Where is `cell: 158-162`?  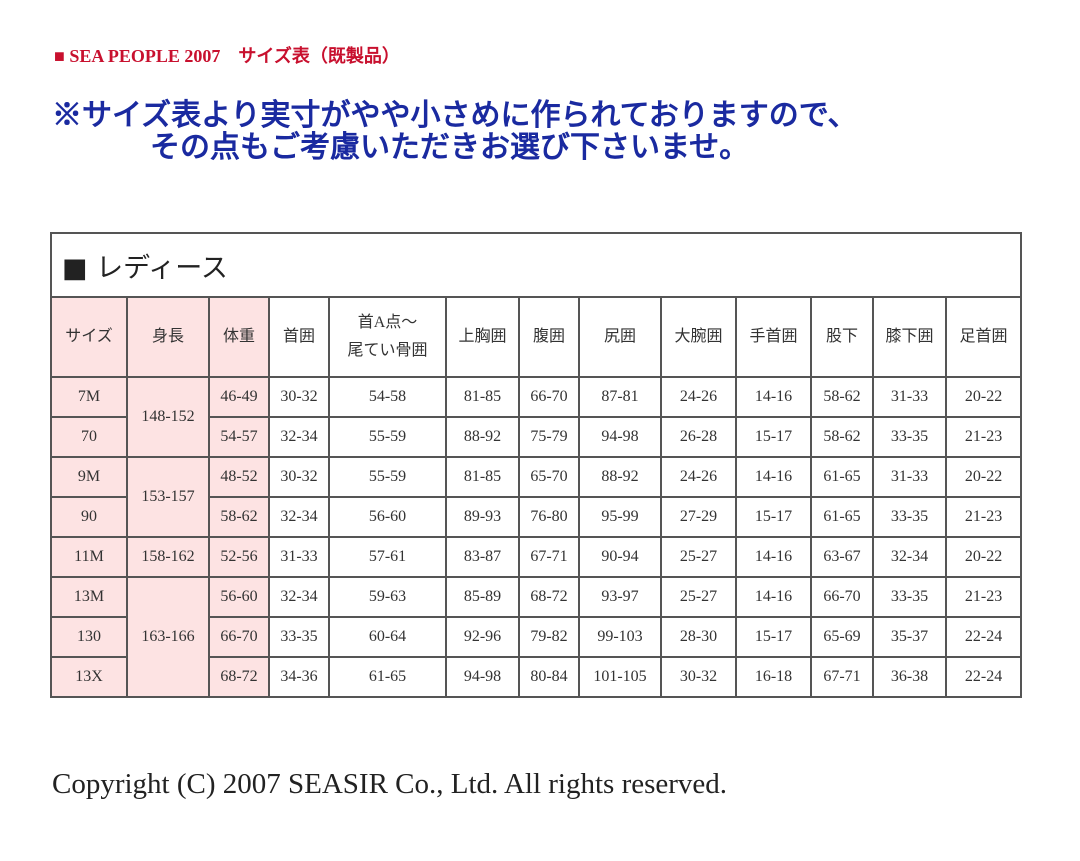 cell: 158-162 is located at coordinates (168, 557).